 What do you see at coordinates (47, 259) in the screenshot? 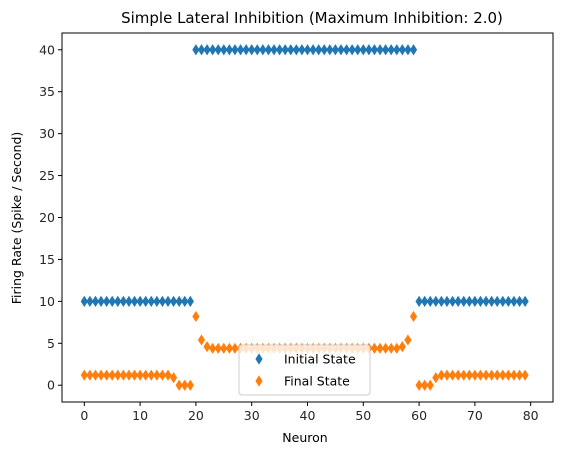
I see `y-tick-label: 15` at bounding box center [47, 259].